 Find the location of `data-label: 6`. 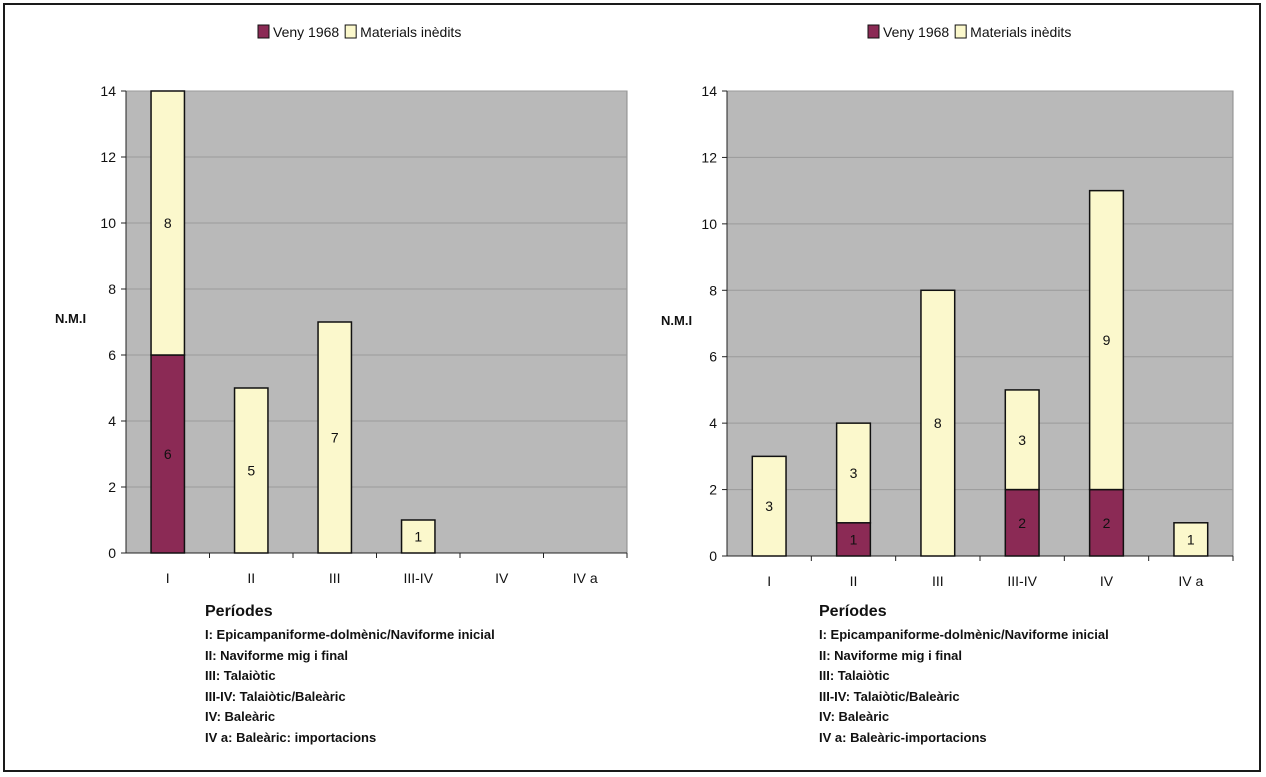

data-label: 6 is located at coordinates (168, 454).